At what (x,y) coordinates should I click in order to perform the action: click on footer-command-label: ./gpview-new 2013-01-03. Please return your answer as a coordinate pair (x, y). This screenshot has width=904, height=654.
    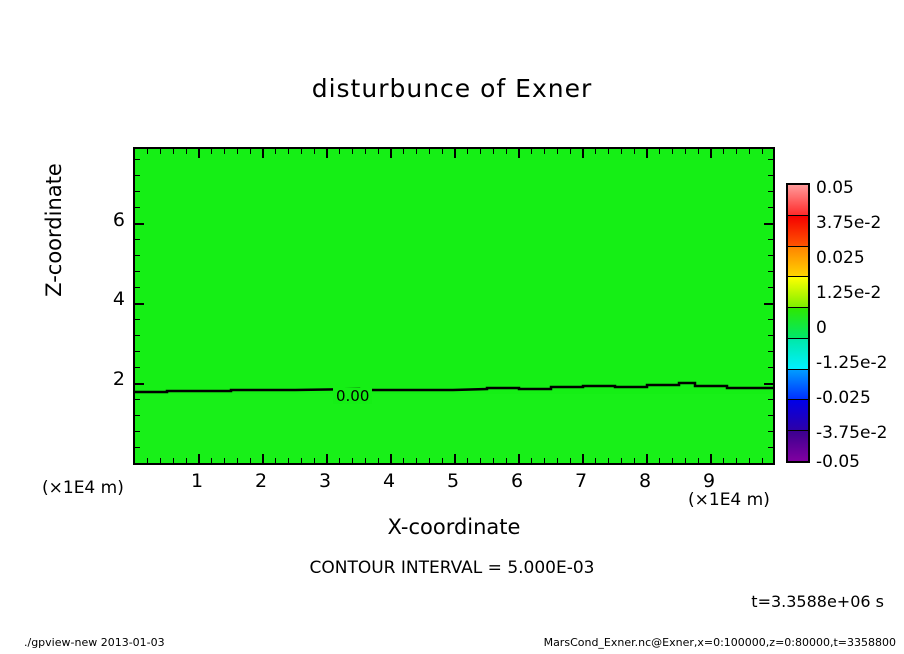
    Looking at the image, I should click on (94, 642).